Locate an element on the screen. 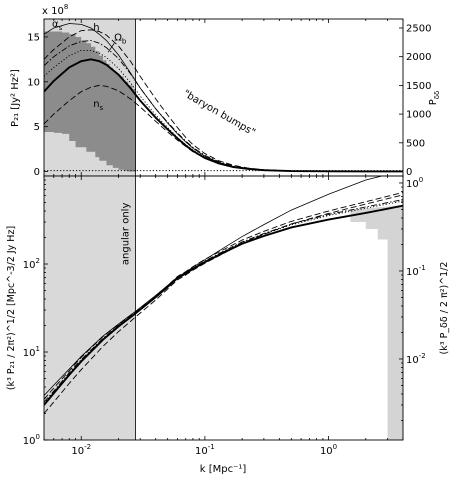 This screenshot has width=457, height=479. top-annotation-1: h is located at coordinates (96, 28).